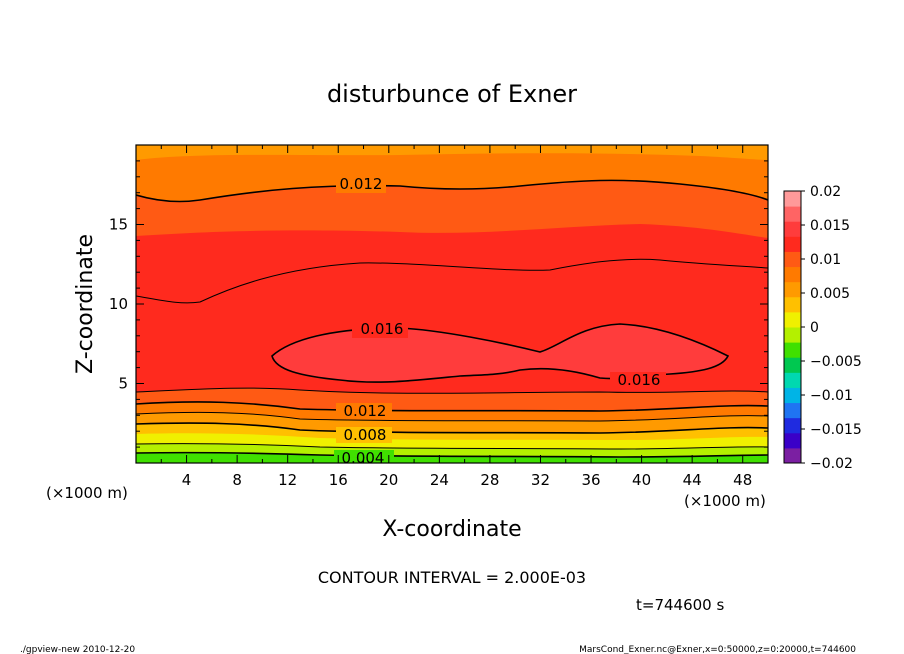 This screenshot has width=904, height=654. Describe the element at coordinates (77, 649) in the screenshot. I see `footer-left: ./gpview-new 2010-12-20` at that location.